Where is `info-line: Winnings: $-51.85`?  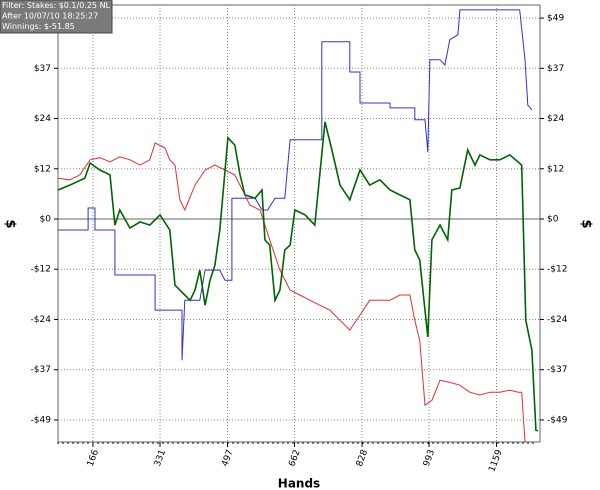
info-line: Winnings: $-51.85 is located at coordinates (38, 26).